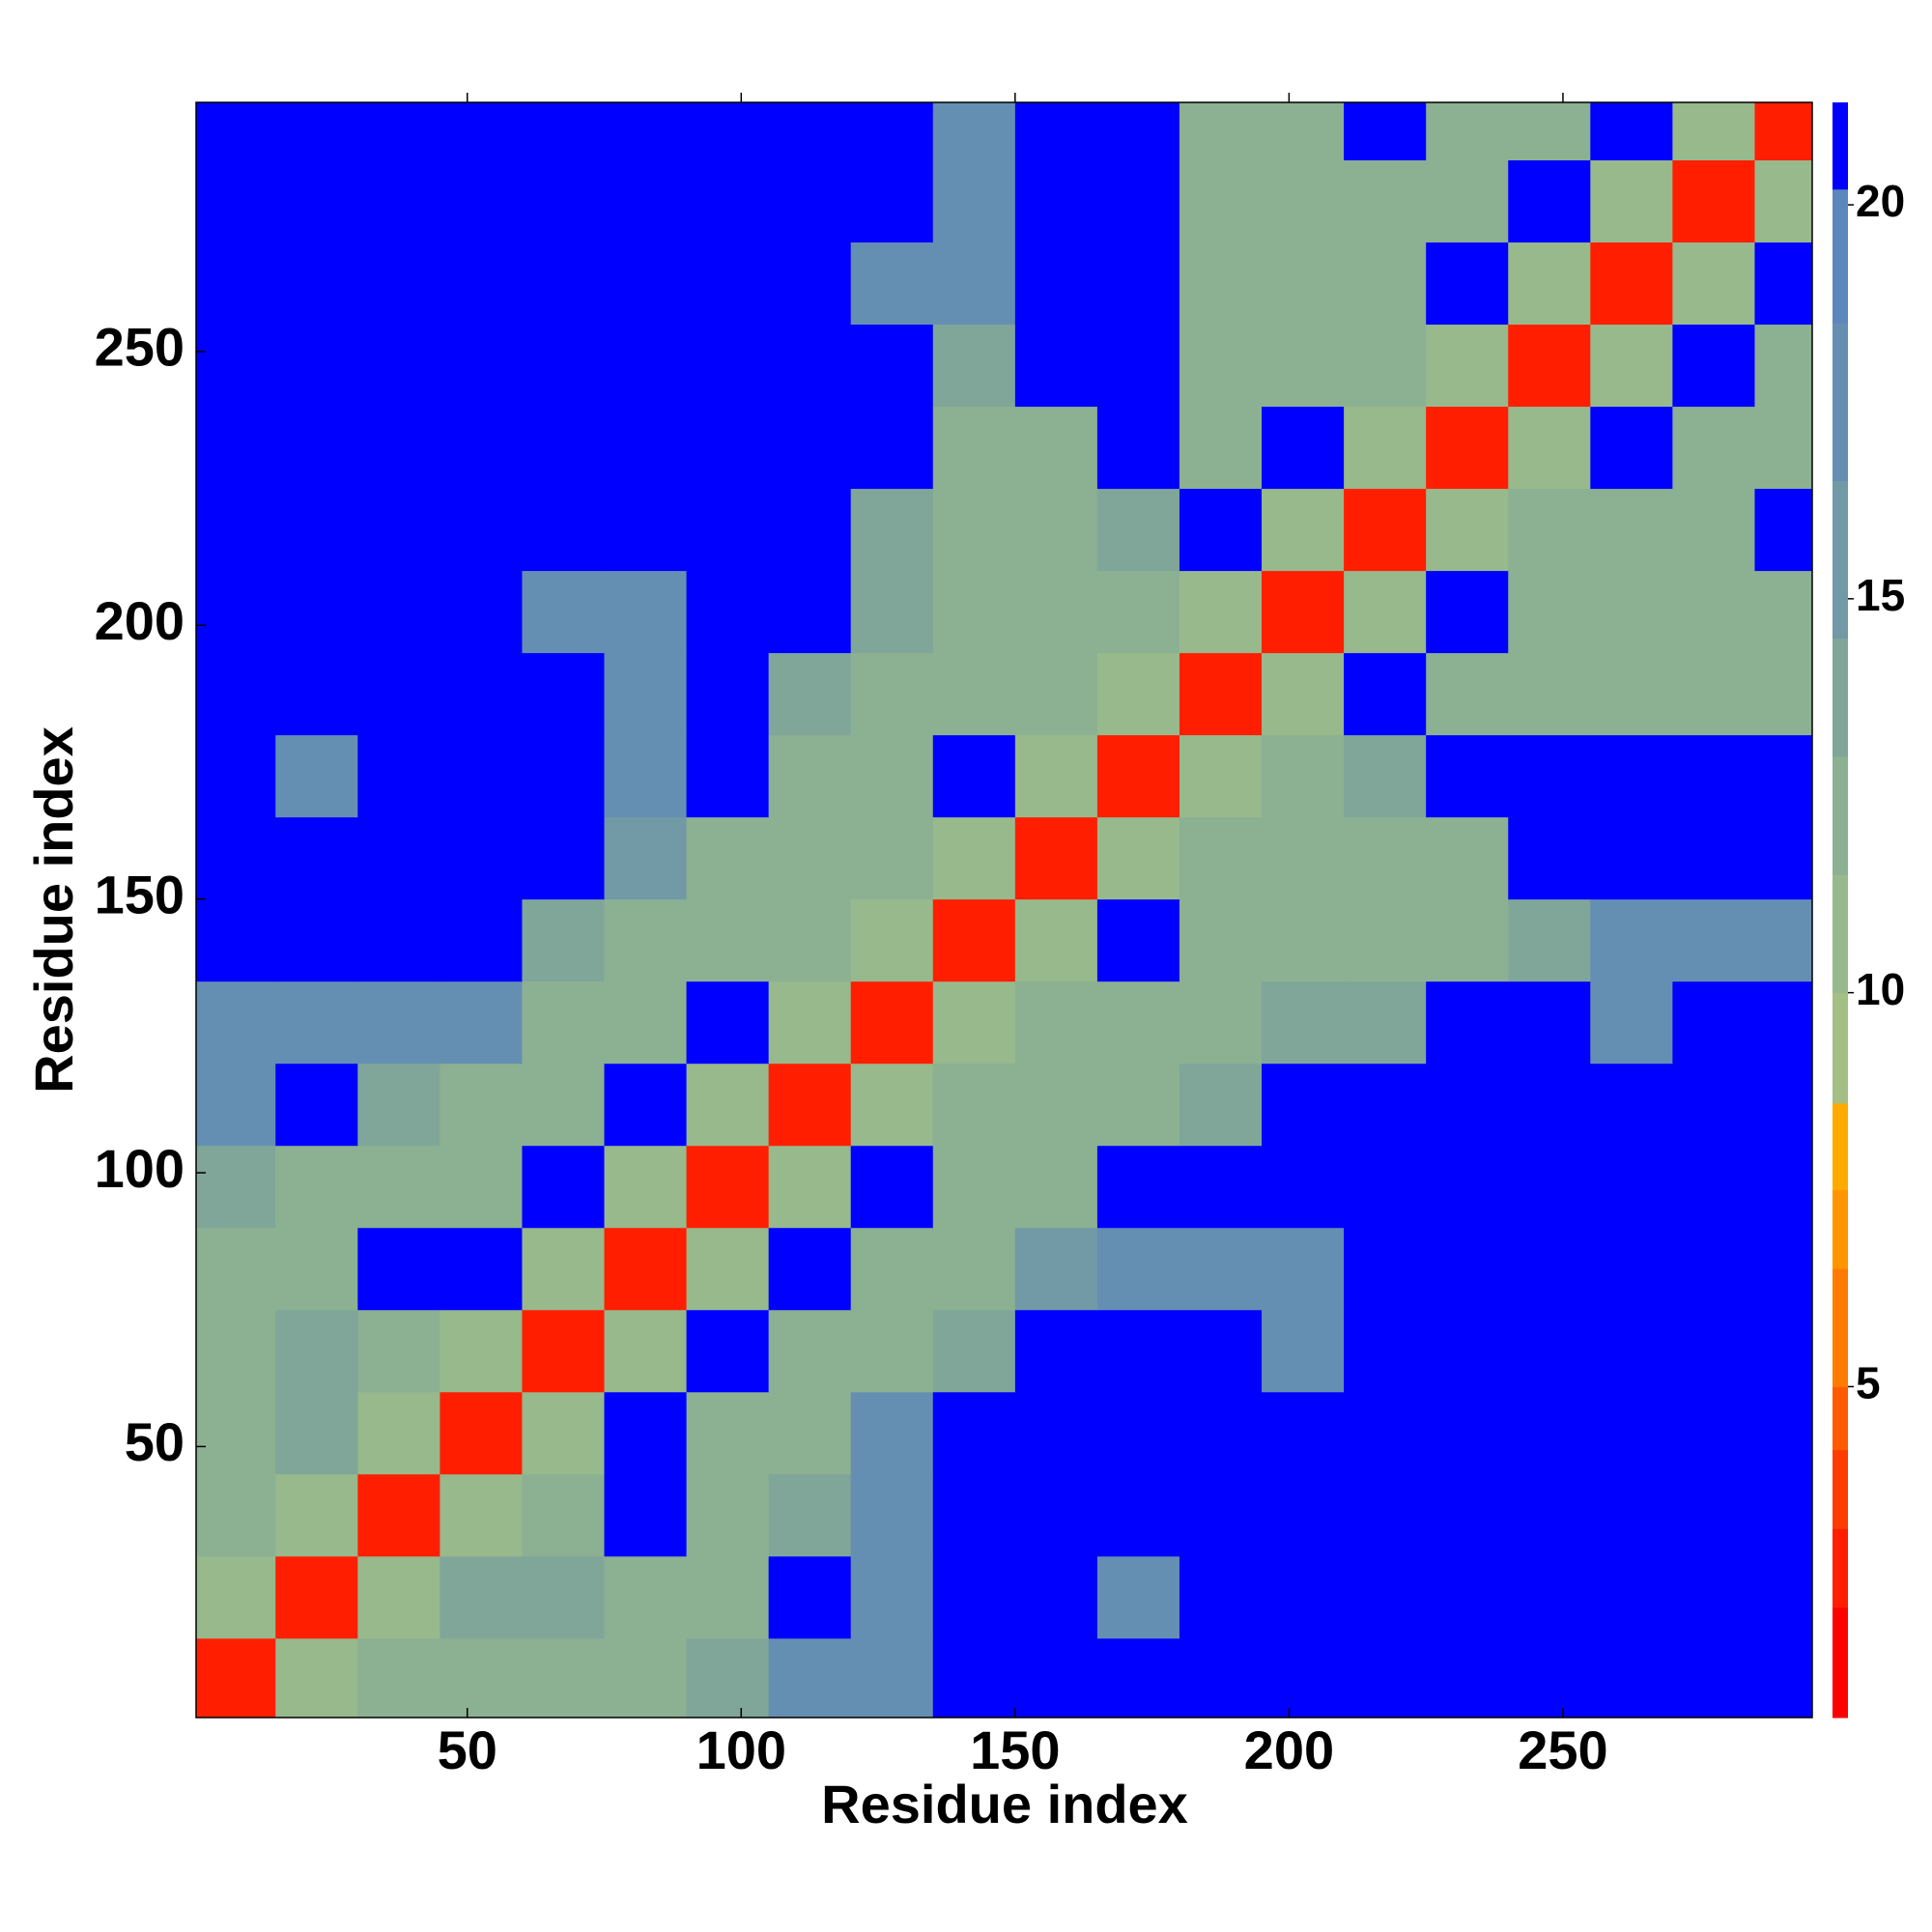  Describe the element at coordinates (1015, 1749) in the screenshot. I see `x-tick-label: 150` at that location.